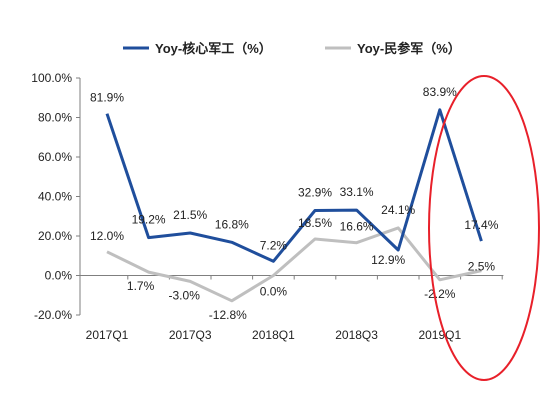  What do you see at coordinates (440, 294) in the screenshot?
I see `data-label: -2.2%` at bounding box center [440, 294].